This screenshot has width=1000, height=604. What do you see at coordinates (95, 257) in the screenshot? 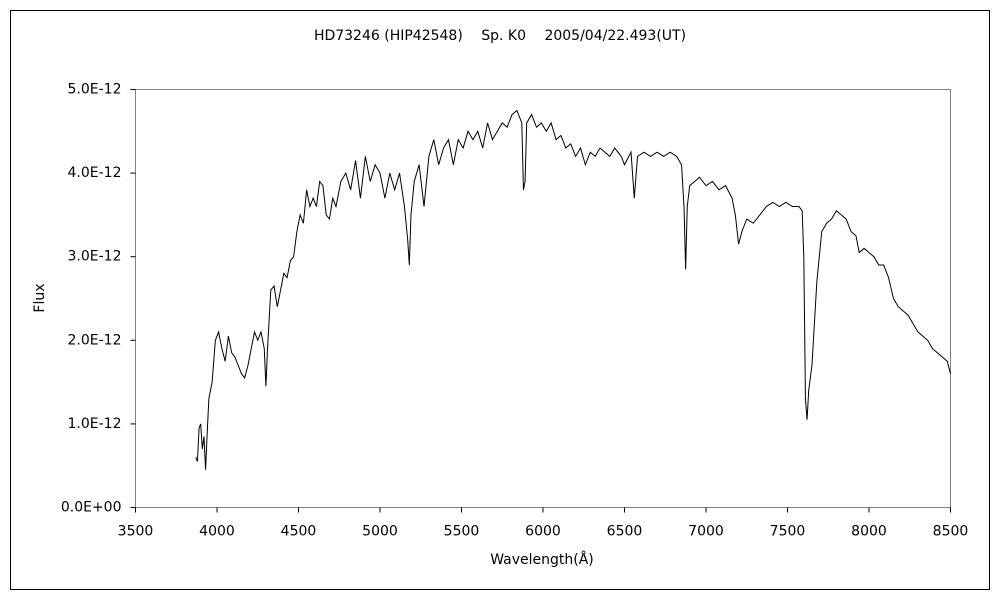
I see `y-tick-label: 3.0E-12` at bounding box center [95, 257].